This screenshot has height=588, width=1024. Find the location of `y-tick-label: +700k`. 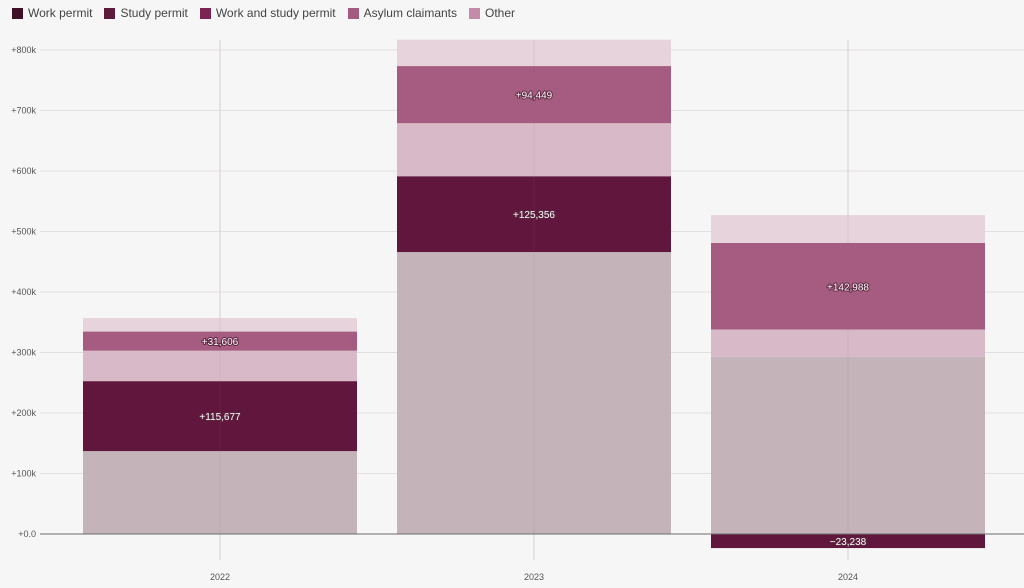

y-tick-label: +700k is located at coordinates (23, 111).